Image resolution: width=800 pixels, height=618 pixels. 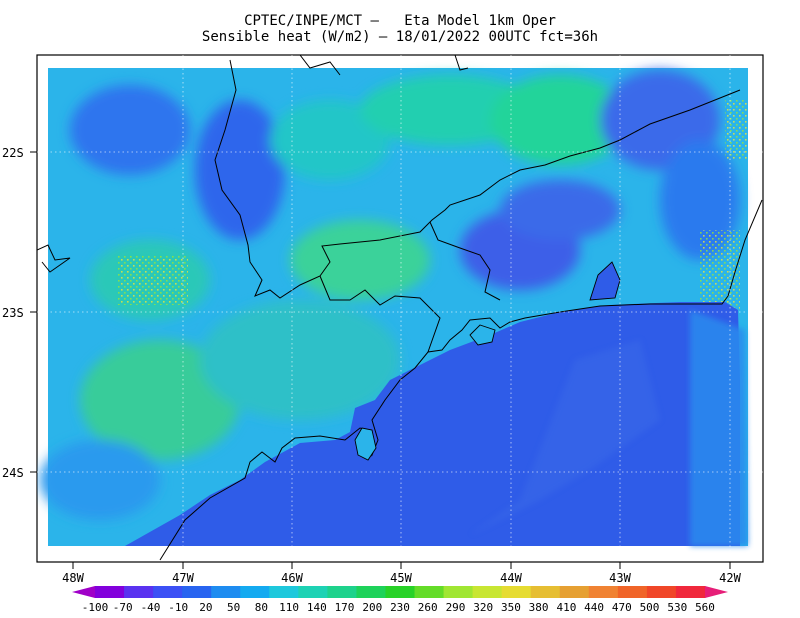 I want to click on colorbar-label: 200, so click(x=372, y=607).